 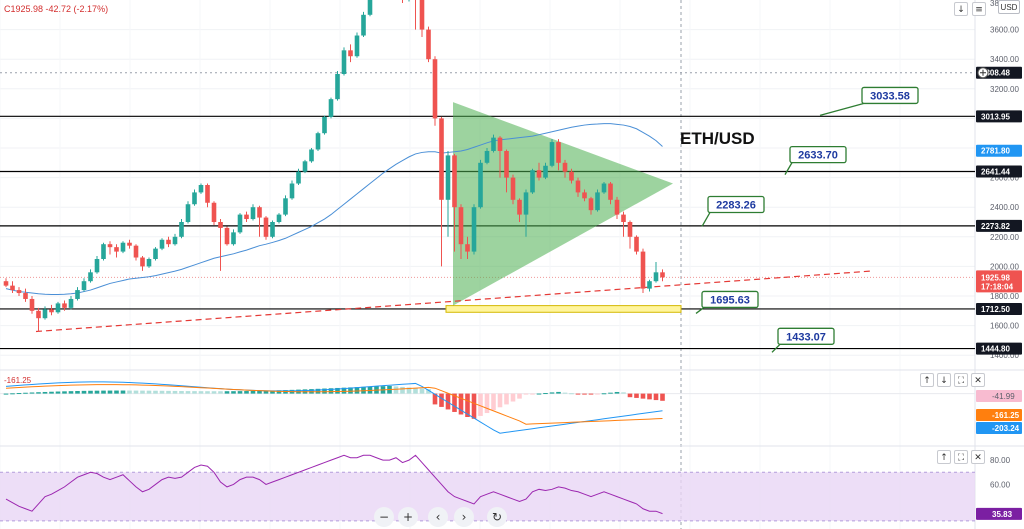 I want to click on rsi-y-tick-label: 80.00, so click(x=1000, y=460).